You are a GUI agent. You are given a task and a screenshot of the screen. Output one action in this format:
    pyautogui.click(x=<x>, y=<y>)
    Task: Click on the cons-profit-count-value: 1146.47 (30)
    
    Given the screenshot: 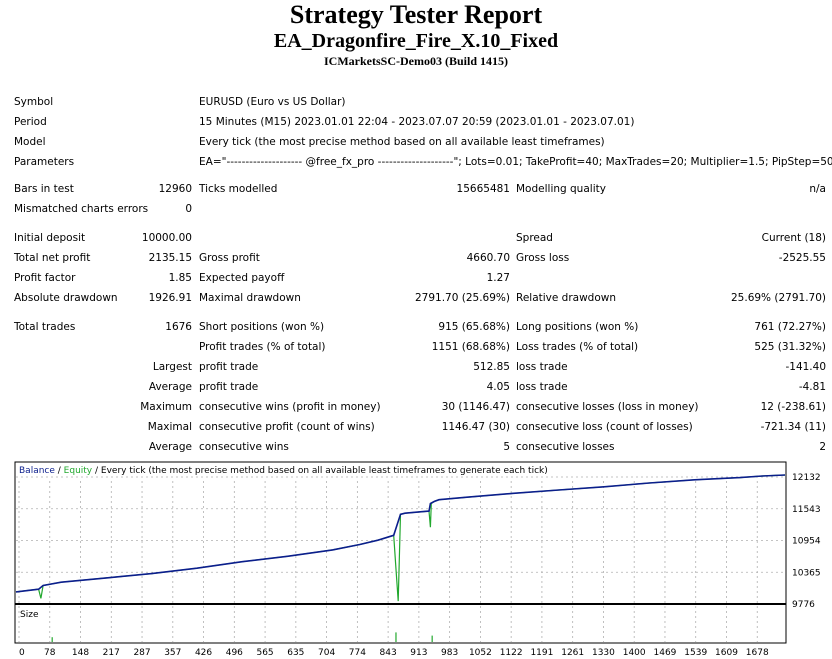 What is the action you would take?
    pyautogui.click(x=475, y=427)
    